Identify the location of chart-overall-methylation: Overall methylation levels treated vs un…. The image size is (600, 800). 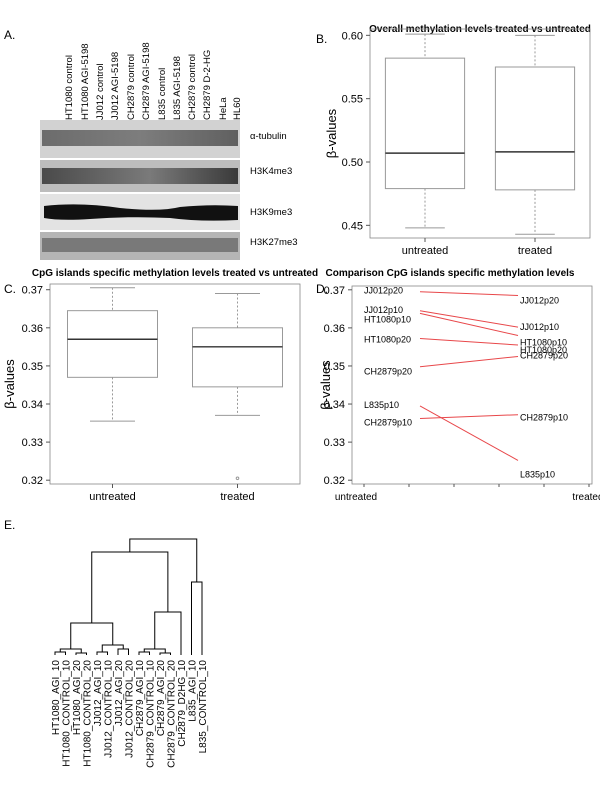
(457, 140).